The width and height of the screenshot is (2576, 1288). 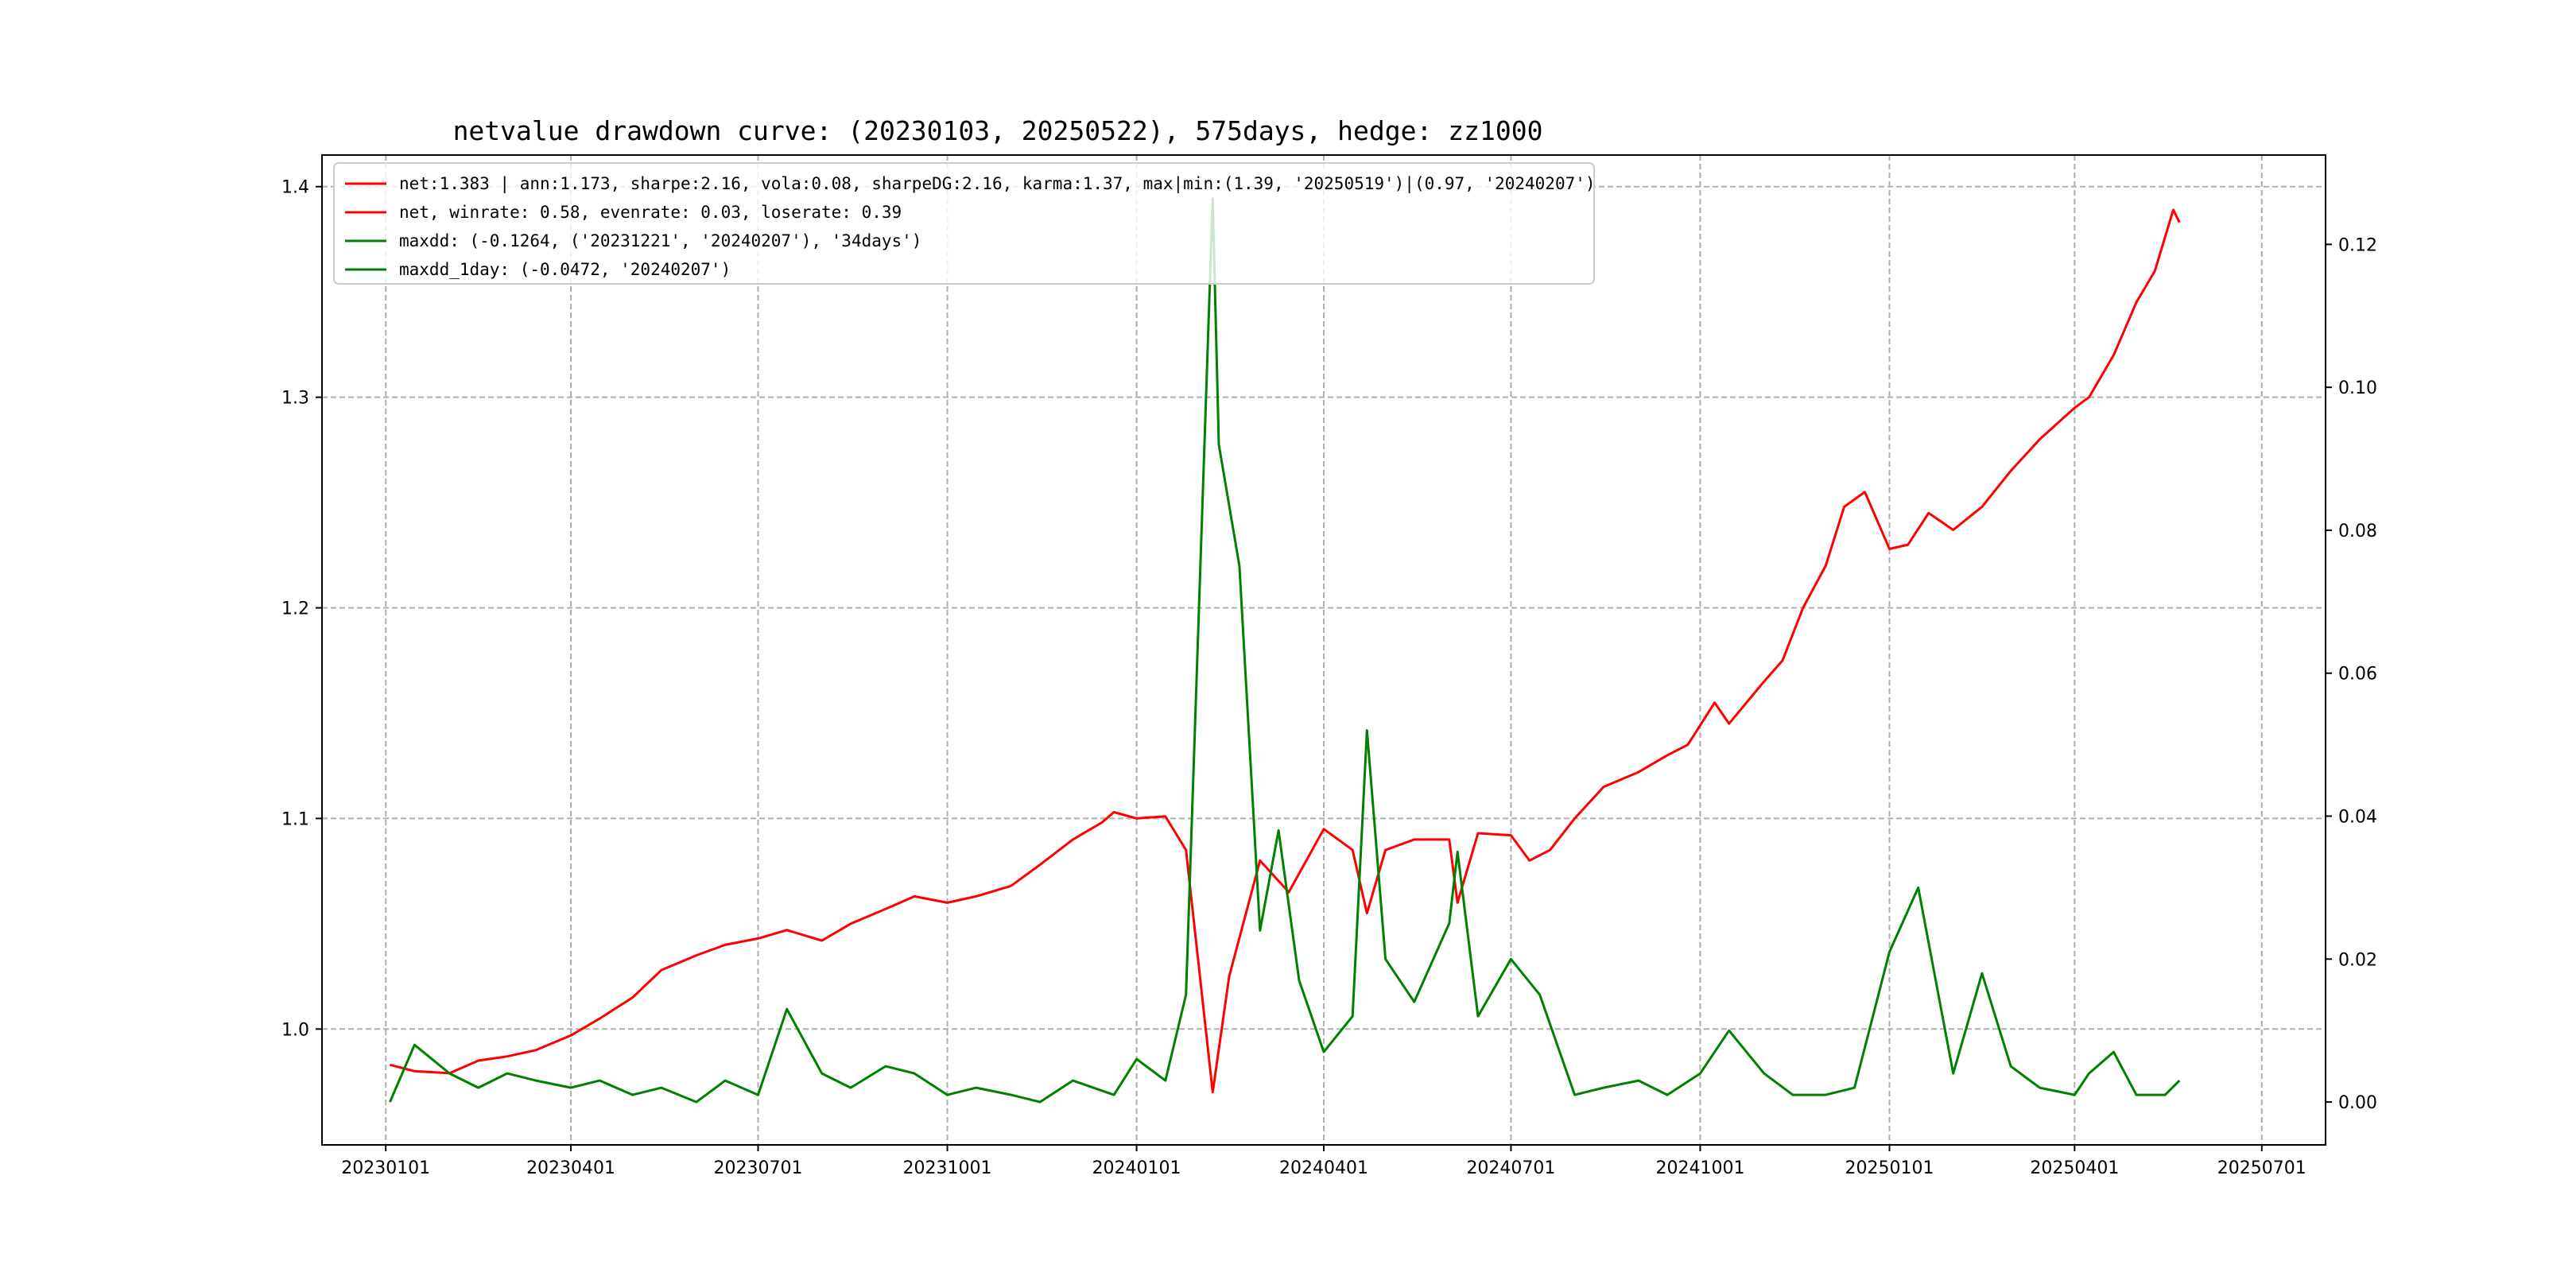 What do you see at coordinates (295, 399) in the screenshot?
I see `y-tick-label: 1.3` at bounding box center [295, 399].